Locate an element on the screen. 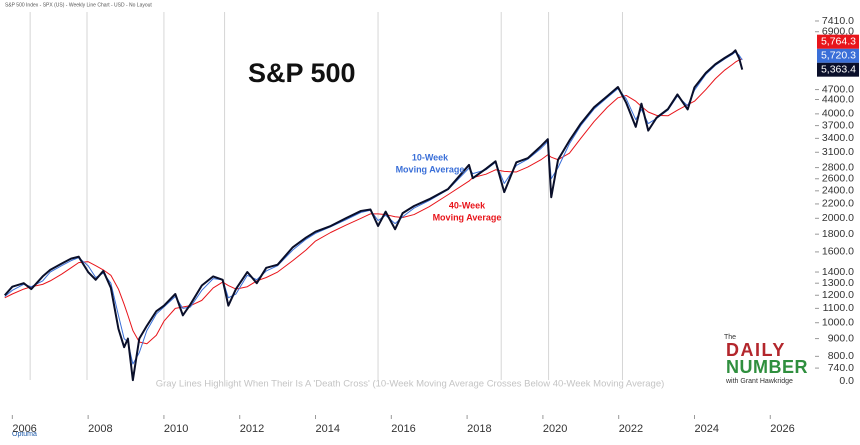 This screenshot has height=445, width=860. y-tick-label: 1600.0 is located at coordinates (838, 252).